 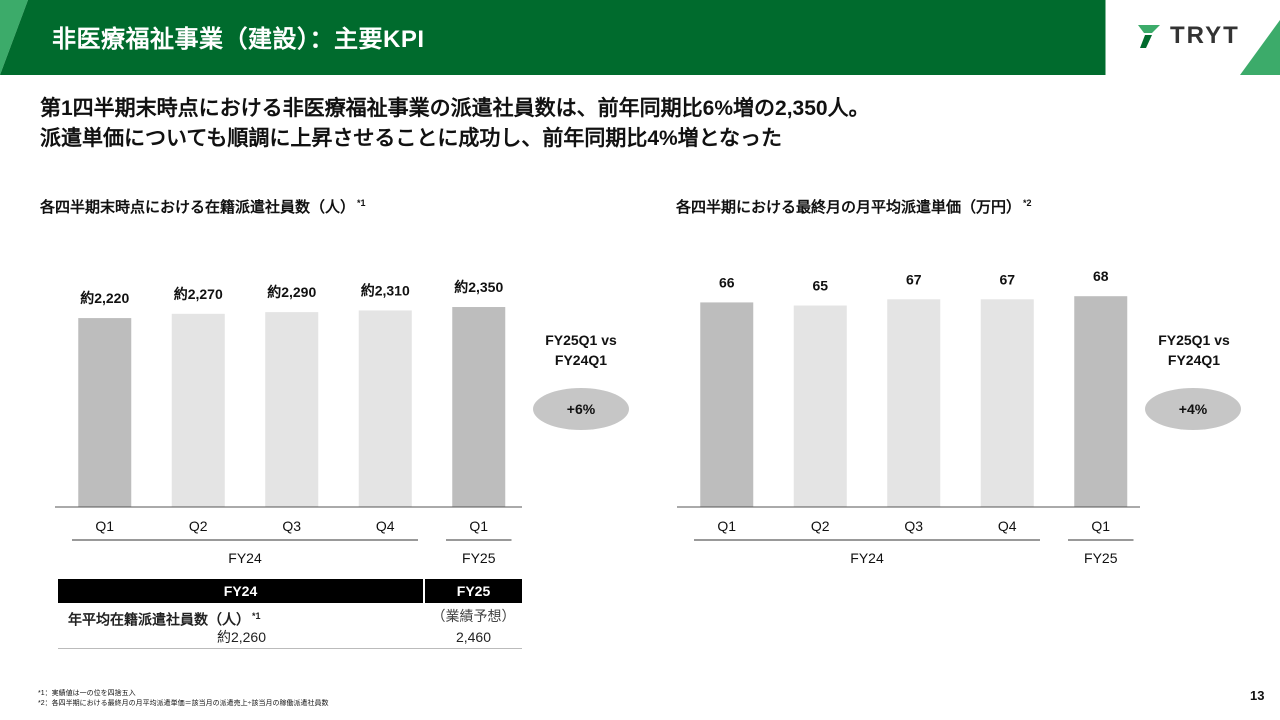 What do you see at coordinates (256, 616) in the screenshot?
I see `table-row-note: *1` at bounding box center [256, 616].